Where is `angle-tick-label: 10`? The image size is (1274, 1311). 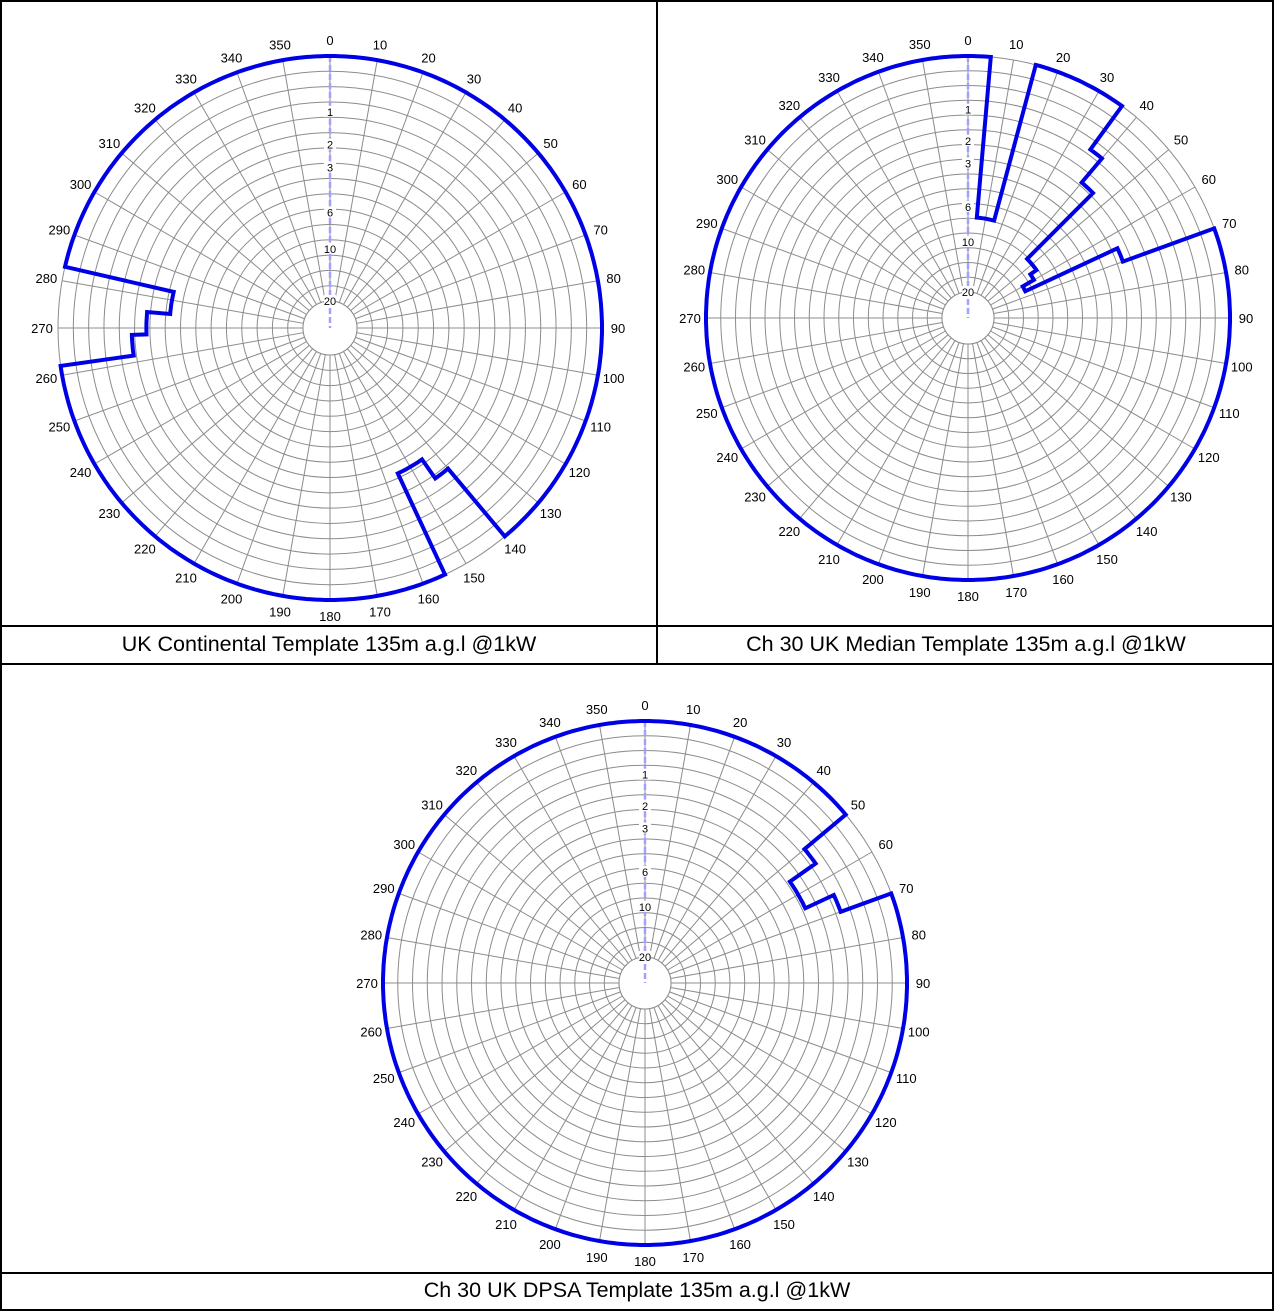
angle-tick-label: 10 is located at coordinates (380, 44).